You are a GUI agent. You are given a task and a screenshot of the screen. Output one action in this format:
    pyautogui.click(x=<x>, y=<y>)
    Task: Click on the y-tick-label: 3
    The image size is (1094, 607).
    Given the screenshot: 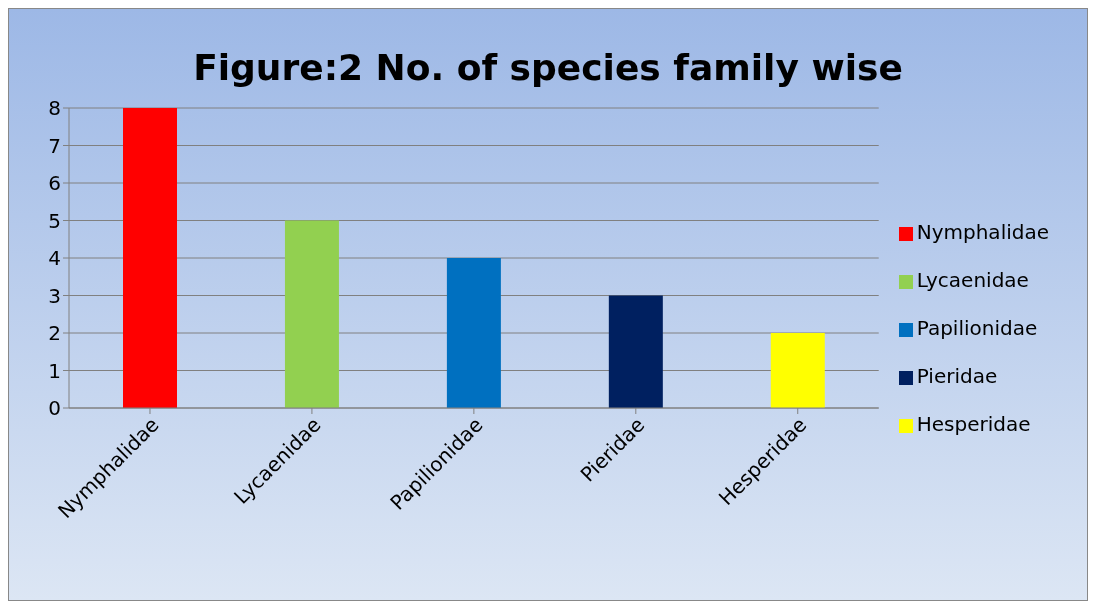 What is the action you would take?
    pyautogui.click(x=54, y=295)
    